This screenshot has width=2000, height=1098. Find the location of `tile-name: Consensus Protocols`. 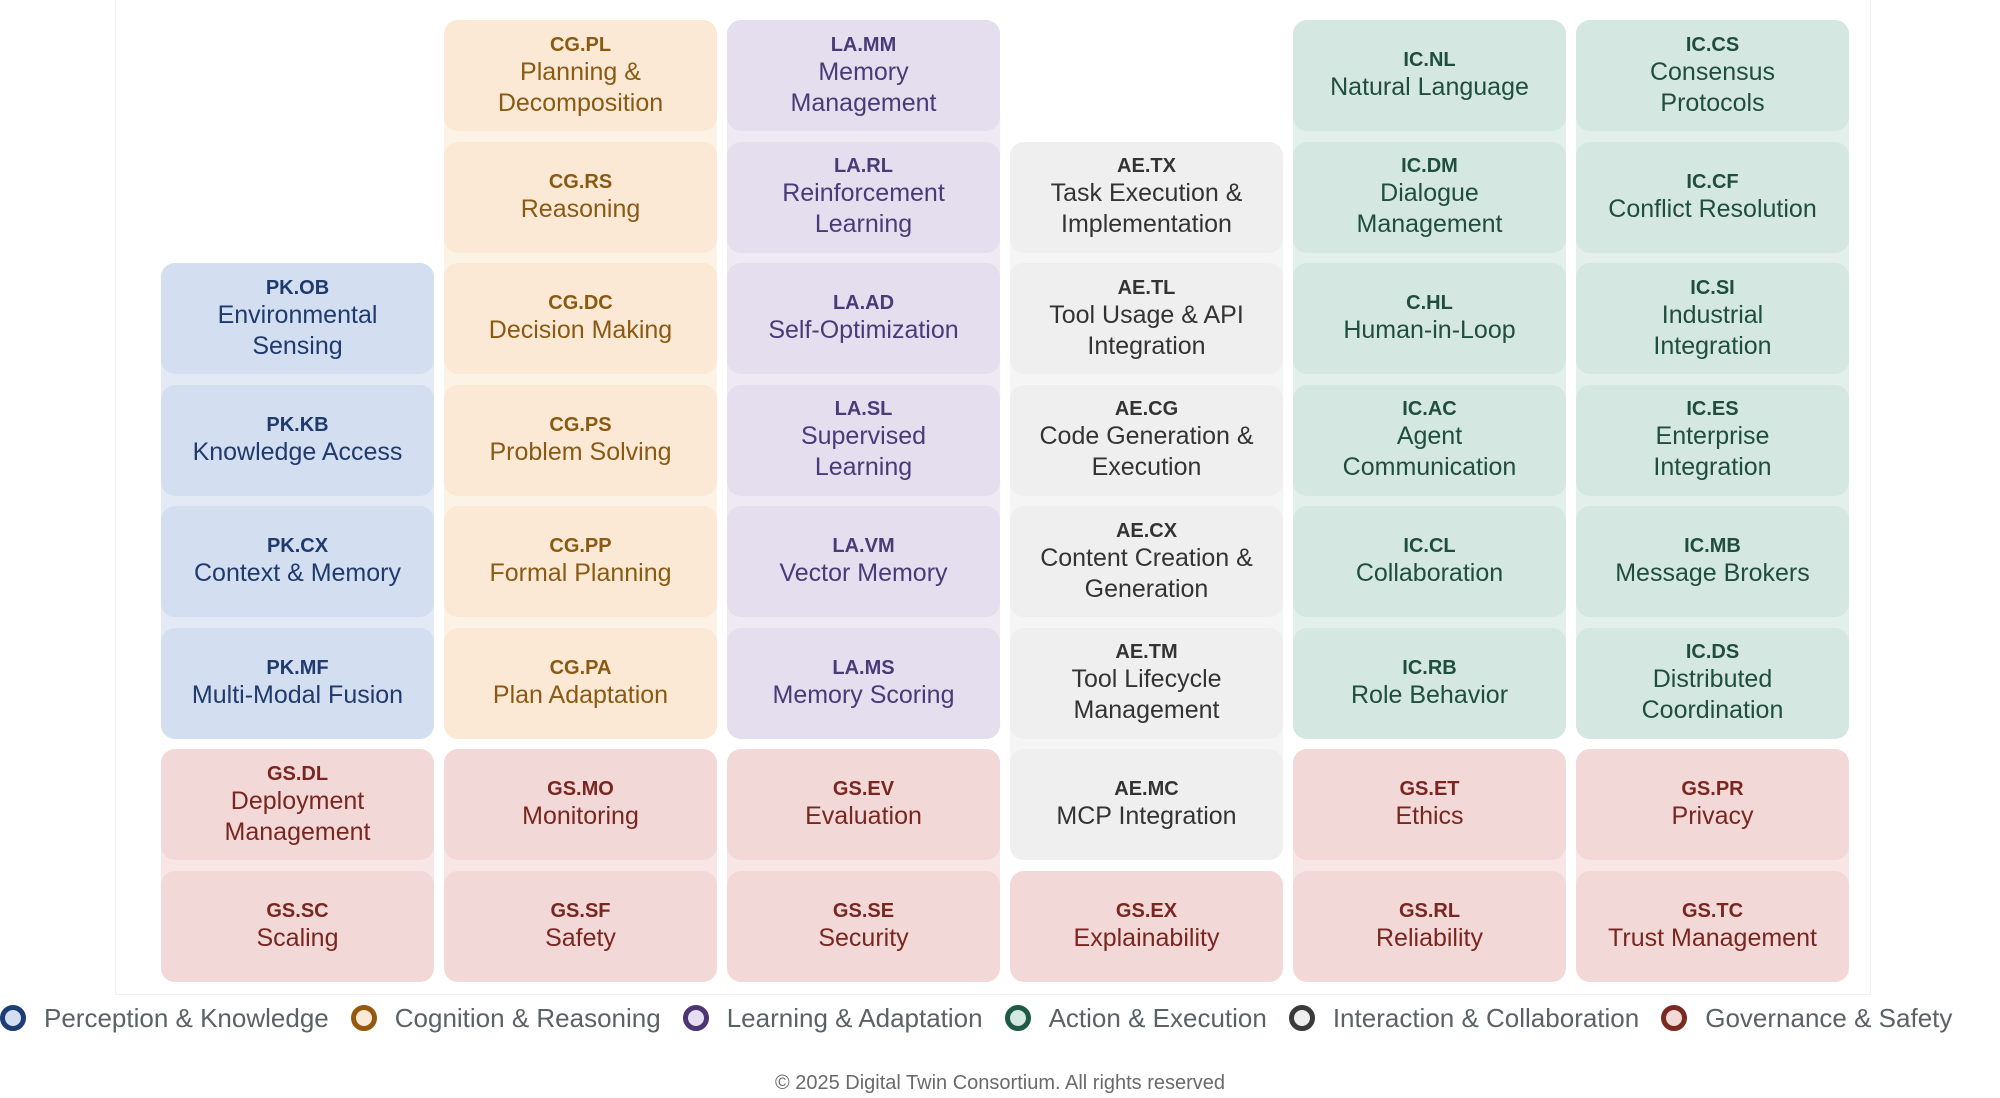

tile-name: Consensus Protocols is located at coordinates (1712, 87).